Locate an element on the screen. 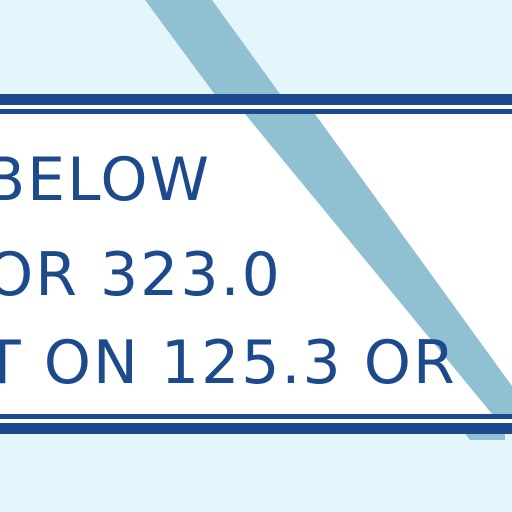  notice-line-1: BELOW is located at coordinates (105, 180).